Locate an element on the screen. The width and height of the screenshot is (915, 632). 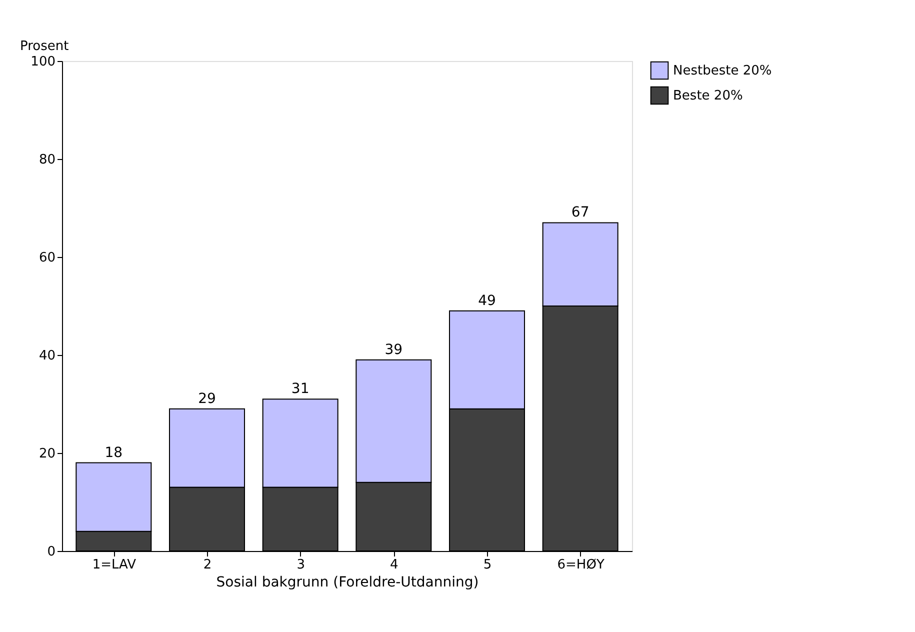
x-tick-label: 3 is located at coordinates (300, 565).